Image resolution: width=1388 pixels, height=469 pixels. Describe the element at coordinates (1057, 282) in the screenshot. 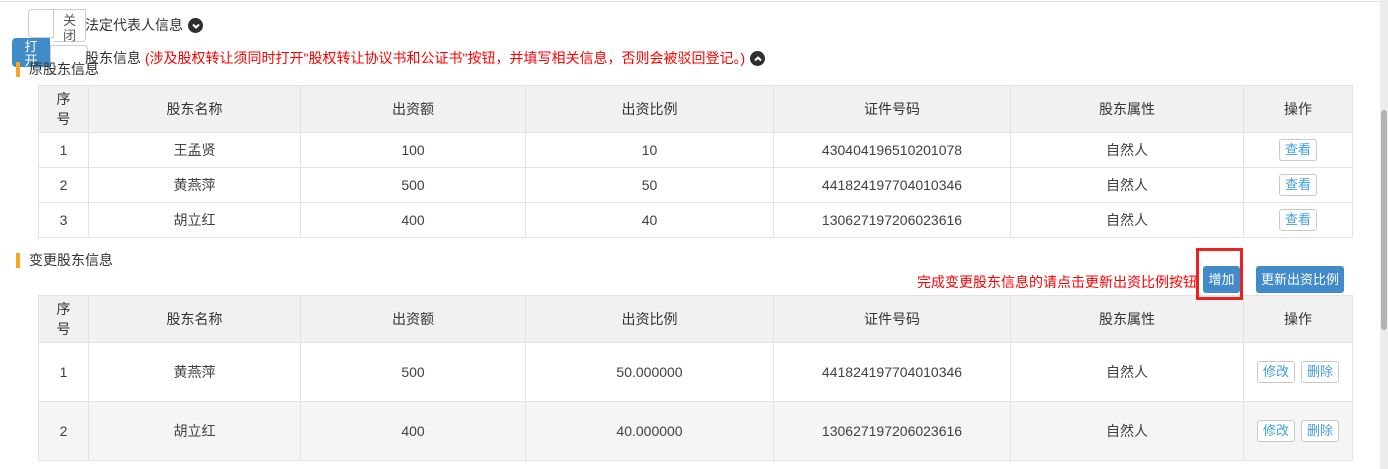

I see `update-ratio-hint: 完成变更股东信息的请点击更新出资比例按钮` at that location.